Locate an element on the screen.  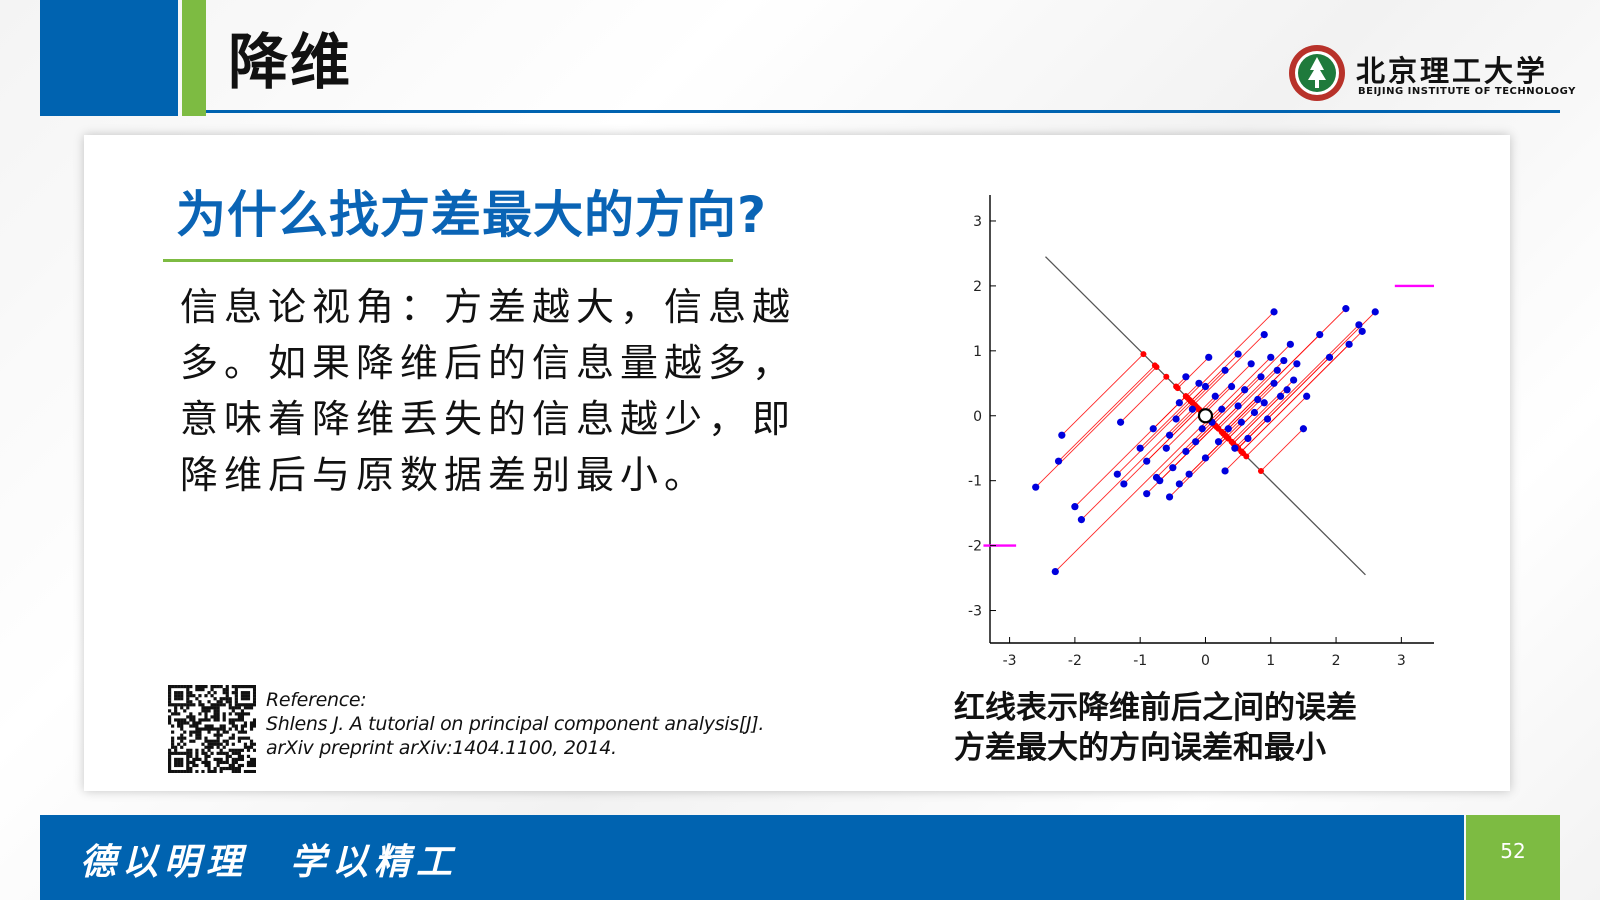
university-seal-icon is located at coordinates (1317, 73).